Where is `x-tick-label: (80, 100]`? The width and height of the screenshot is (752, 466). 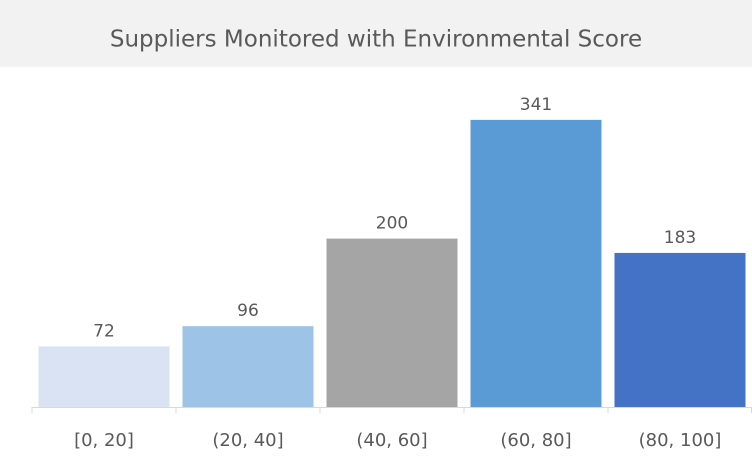 x-tick-label: (80, 100] is located at coordinates (680, 440).